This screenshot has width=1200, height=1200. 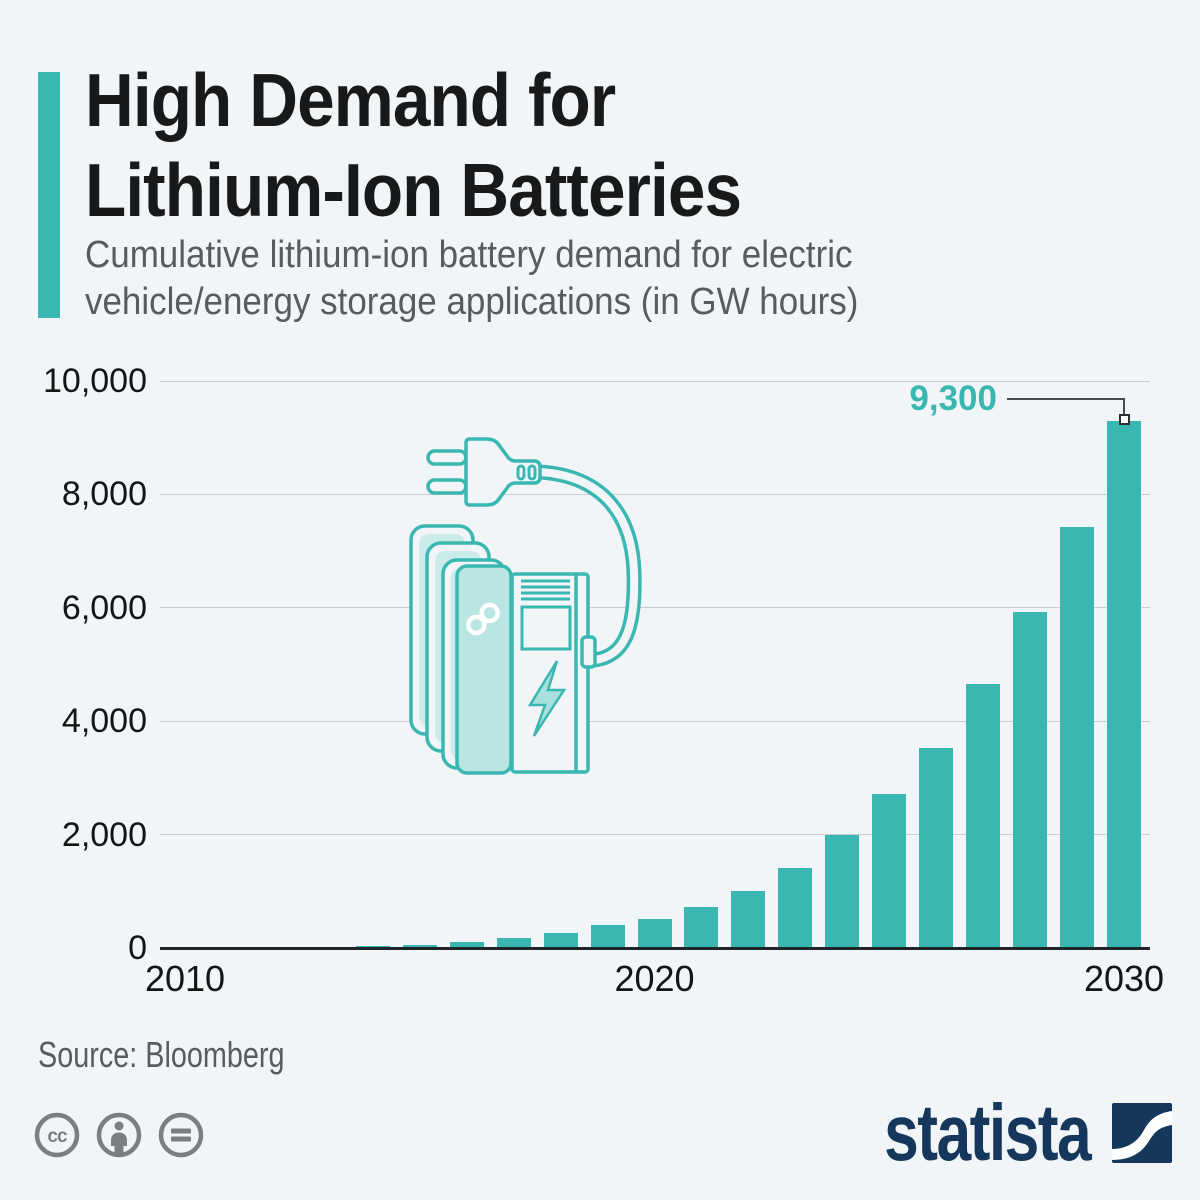 I want to click on attribution-icon, so click(x=119, y=1135).